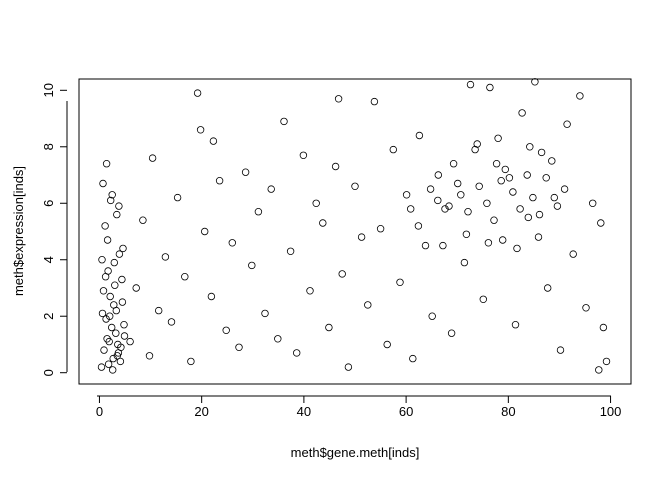 The image size is (672, 480). What do you see at coordinates (18, 231) in the screenshot?
I see `y-axis-title: meth$expression[inds]` at bounding box center [18, 231].